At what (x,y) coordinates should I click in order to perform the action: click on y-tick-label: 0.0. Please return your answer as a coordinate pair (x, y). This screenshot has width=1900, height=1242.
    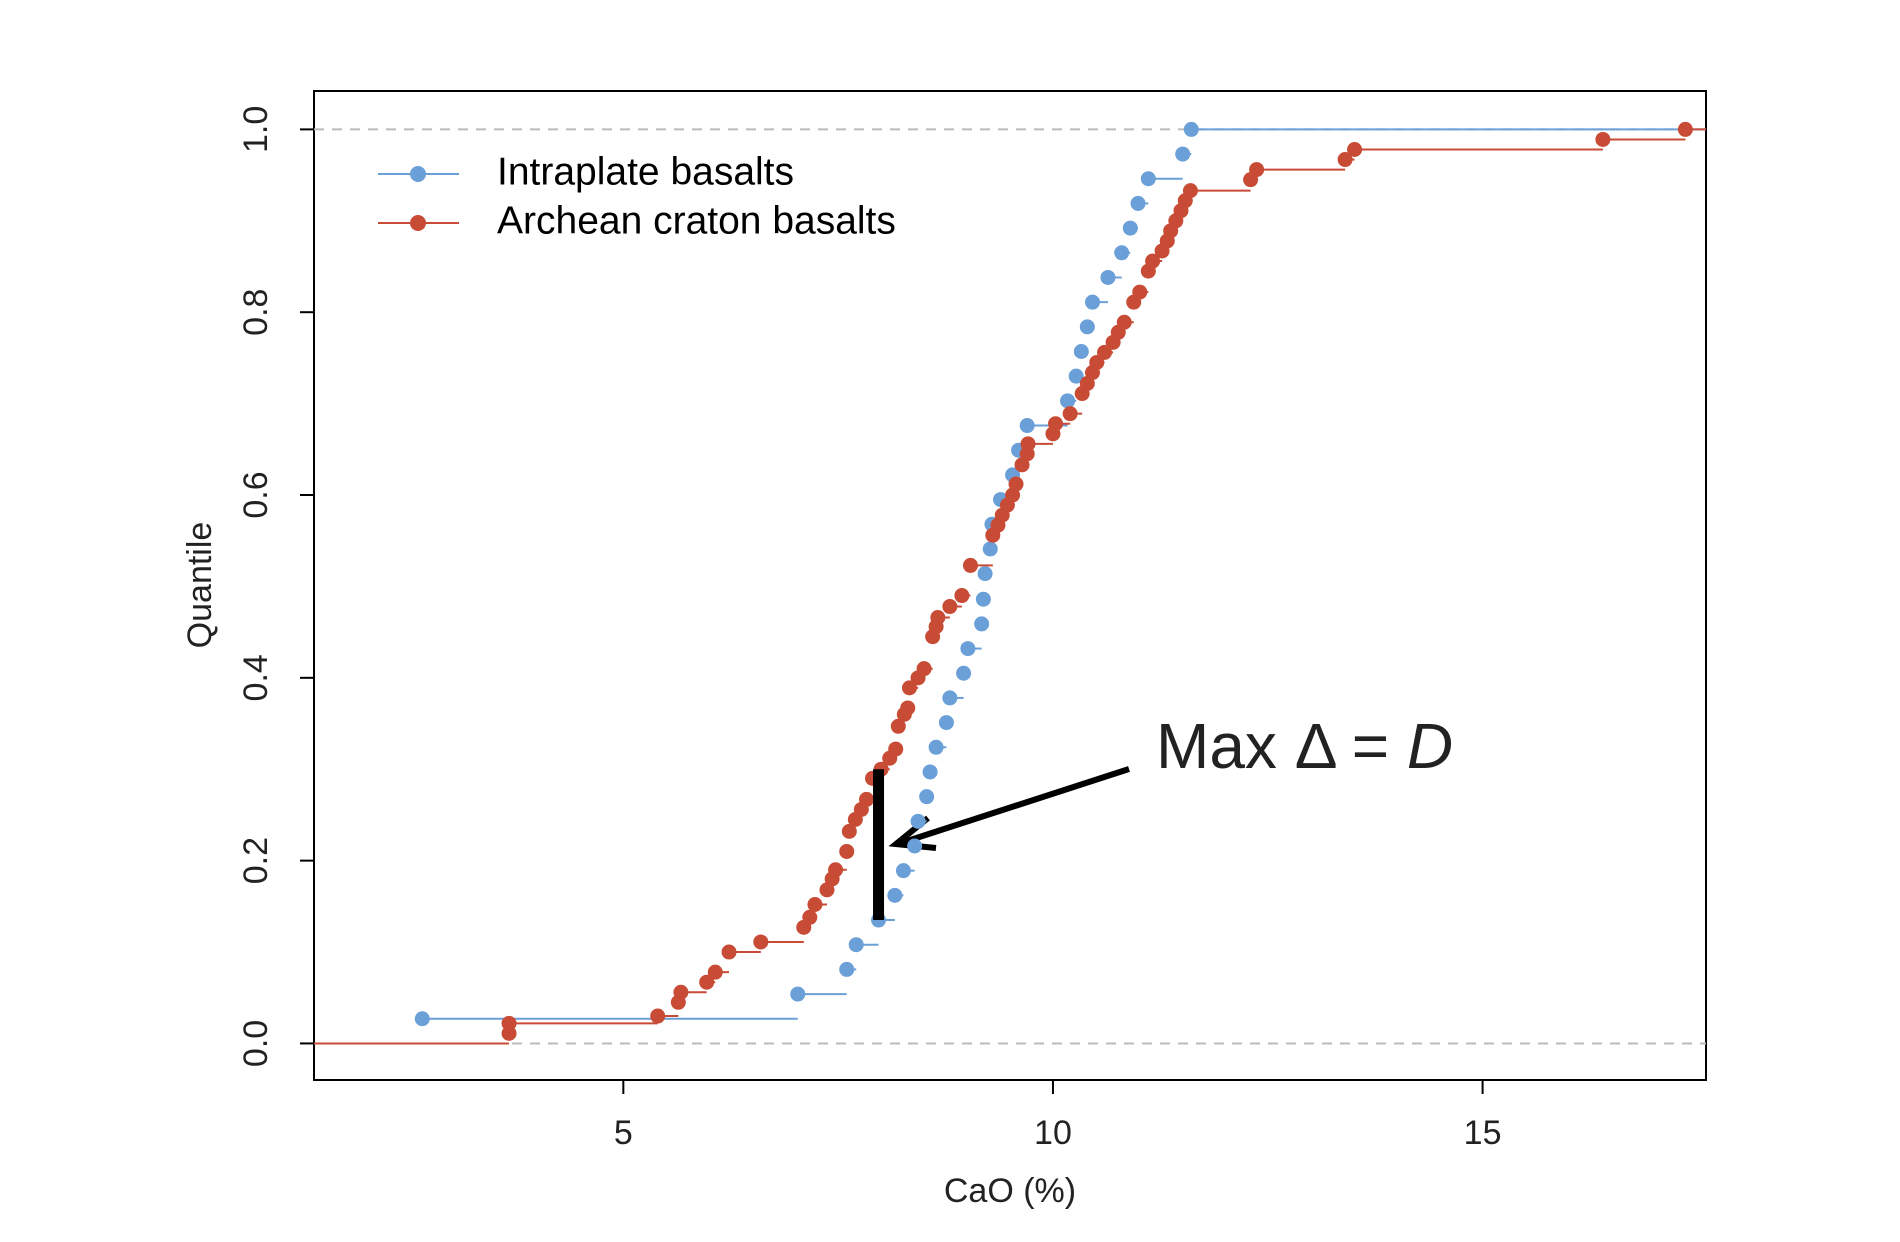
    Looking at the image, I should click on (256, 1043).